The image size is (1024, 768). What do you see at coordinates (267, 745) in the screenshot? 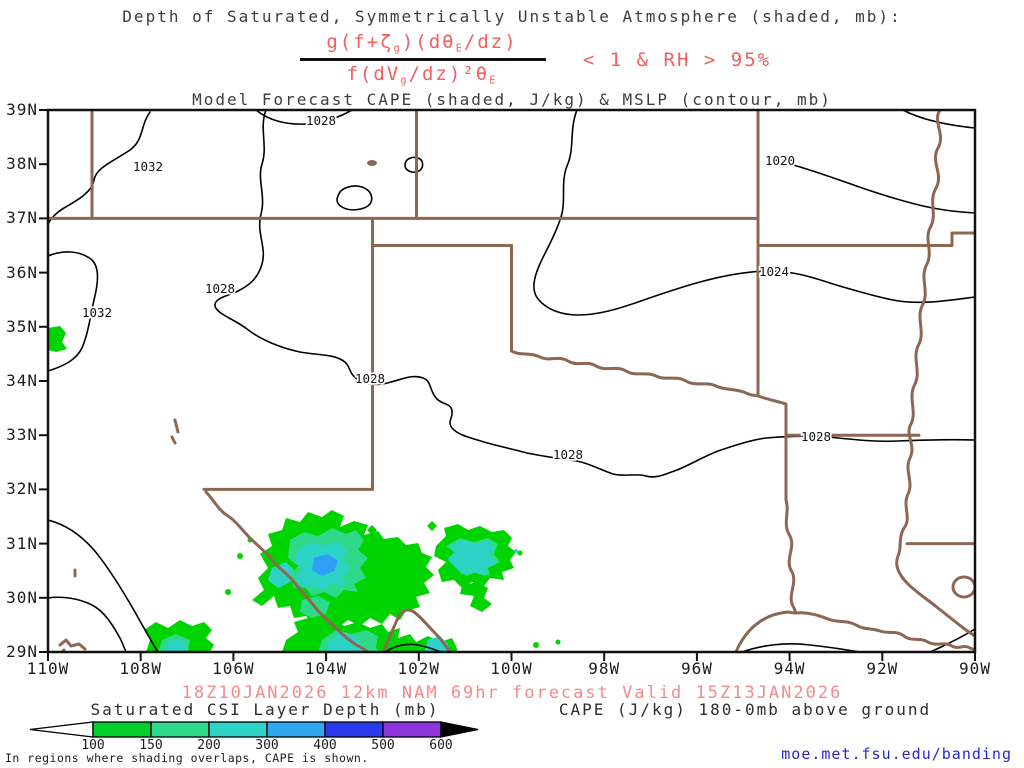
I see `colorbar-tick-label: 300` at bounding box center [267, 745].